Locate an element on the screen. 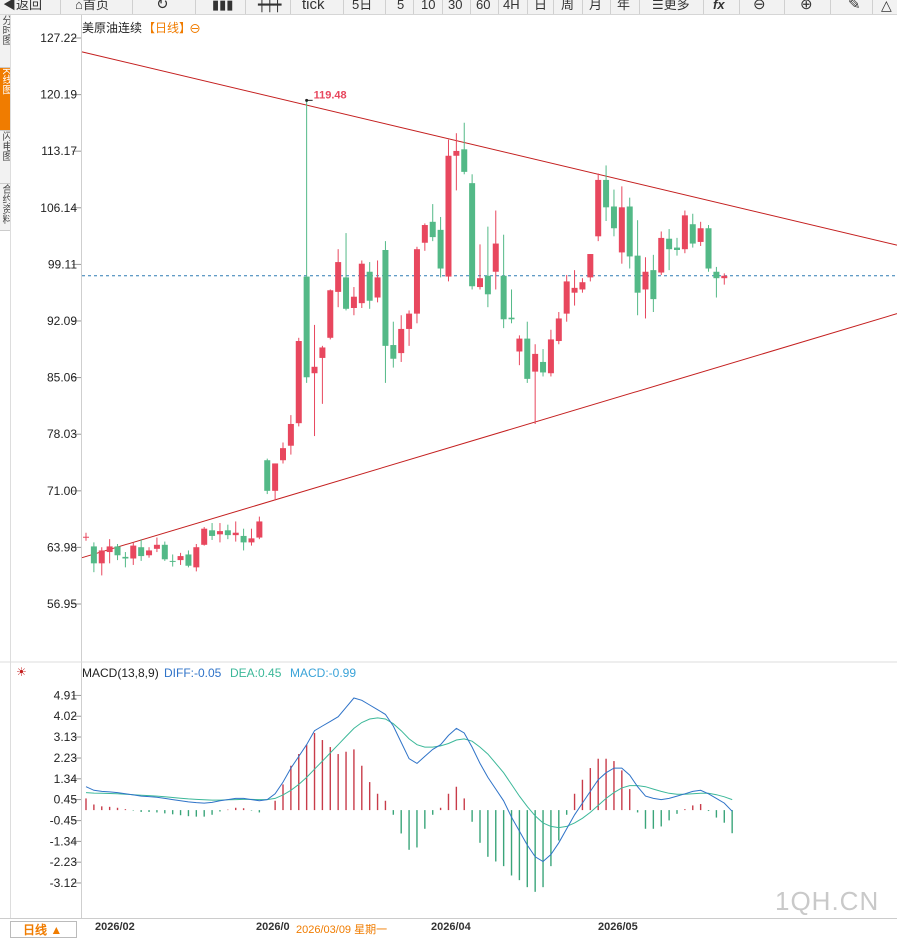  tick-button: tick is located at coordinates (313, 6).